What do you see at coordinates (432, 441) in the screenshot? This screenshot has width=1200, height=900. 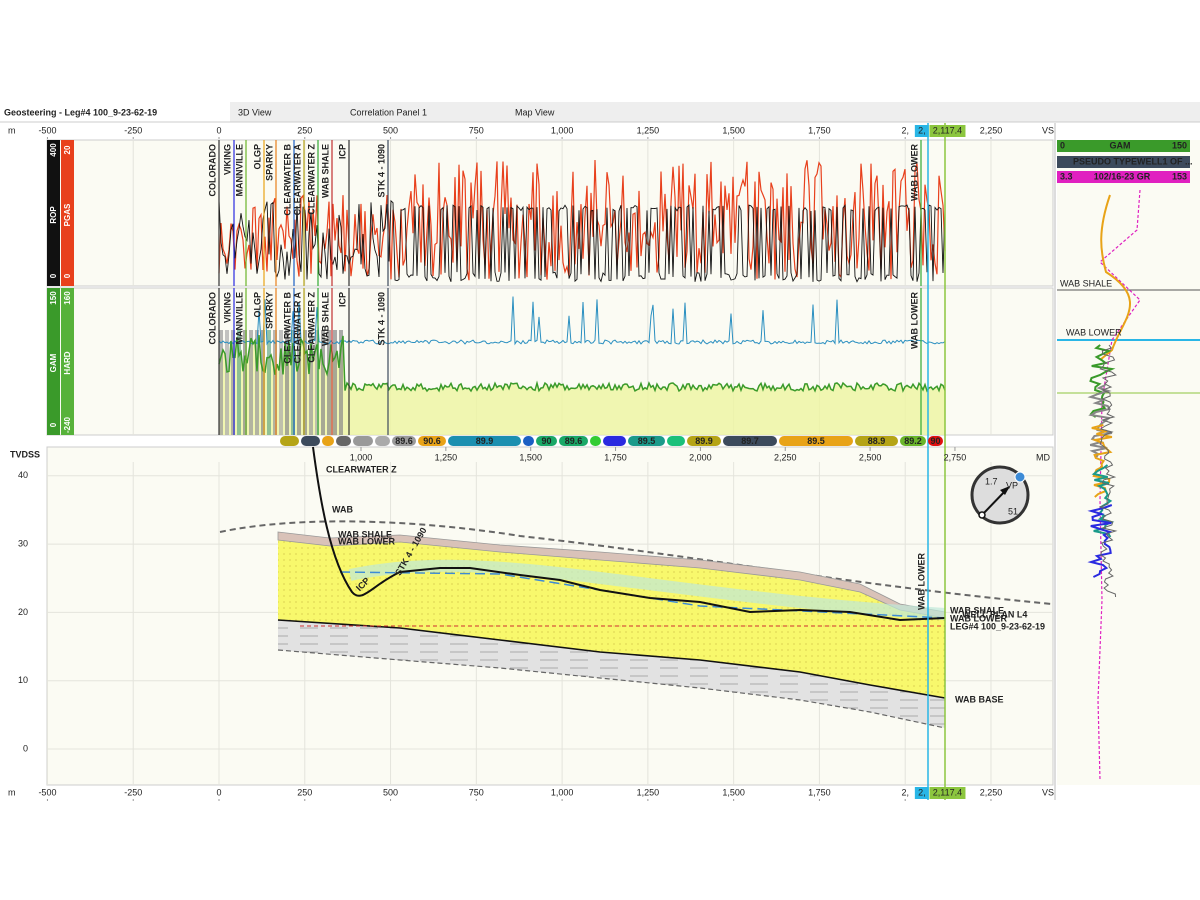 I see `dip-label: 90.6` at bounding box center [432, 441].